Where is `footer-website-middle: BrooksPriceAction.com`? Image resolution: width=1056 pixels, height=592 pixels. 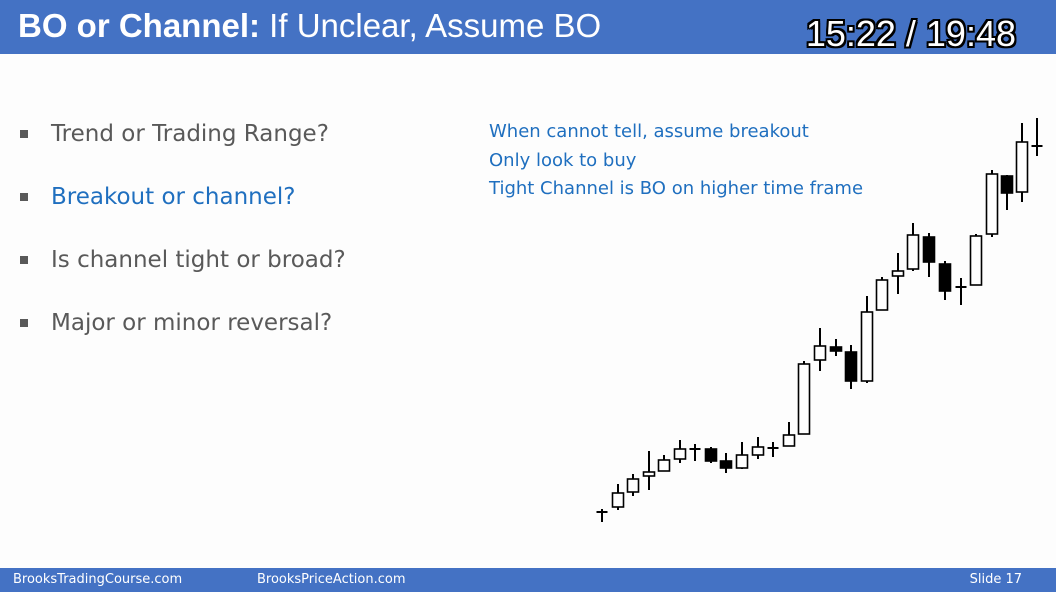 footer-website-middle: BrooksPriceAction.com is located at coordinates (331, 579).